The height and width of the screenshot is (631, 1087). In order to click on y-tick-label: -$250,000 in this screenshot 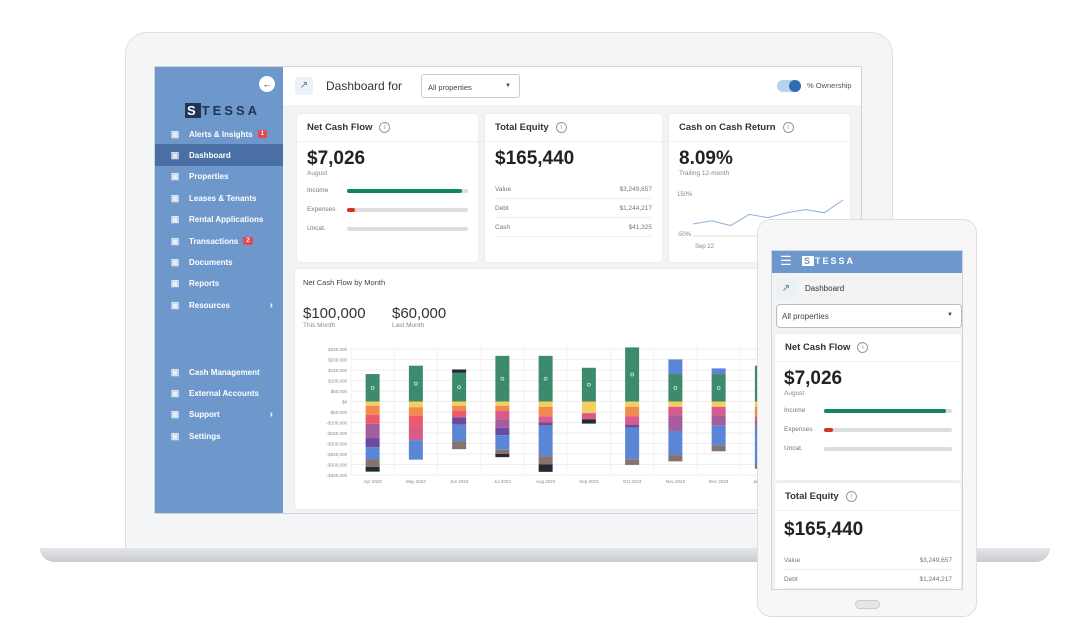, I will do `click(337, 454)`.